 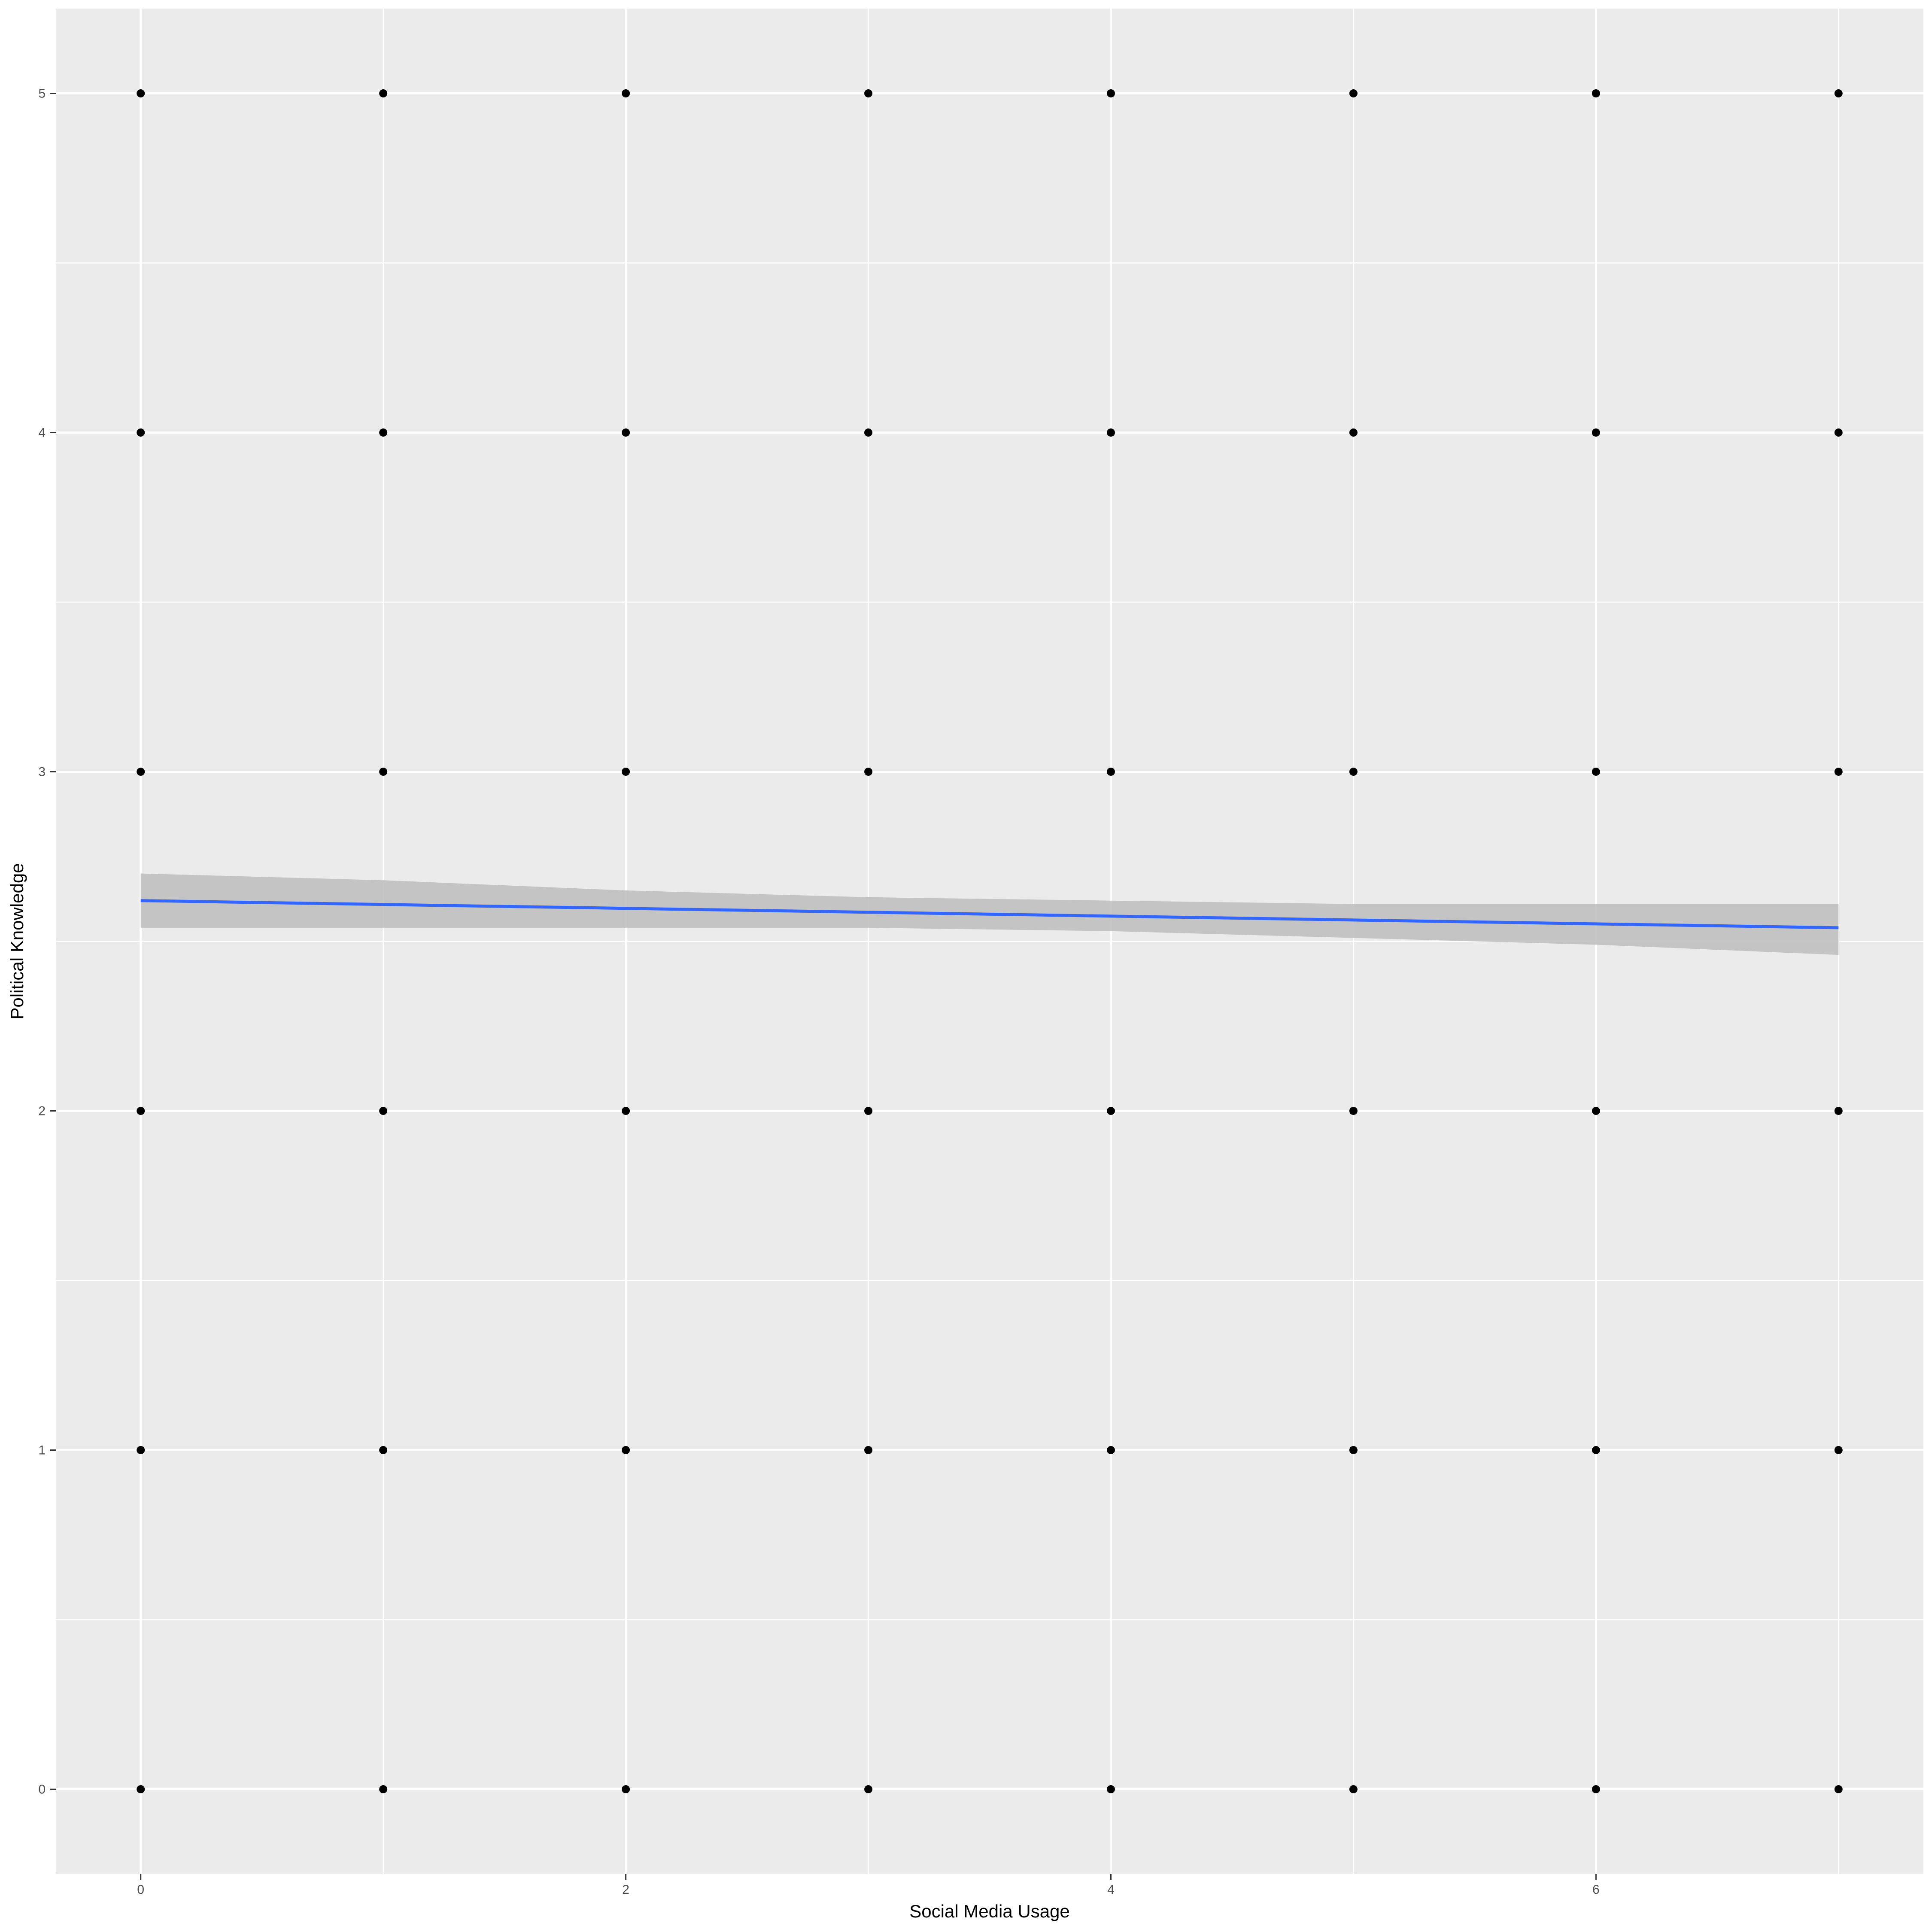 What do you see at coordinates (990, 1911) in the screenshot?
I see `x-axis-title: Social Media Usage` at bounding box center [990, 1911].